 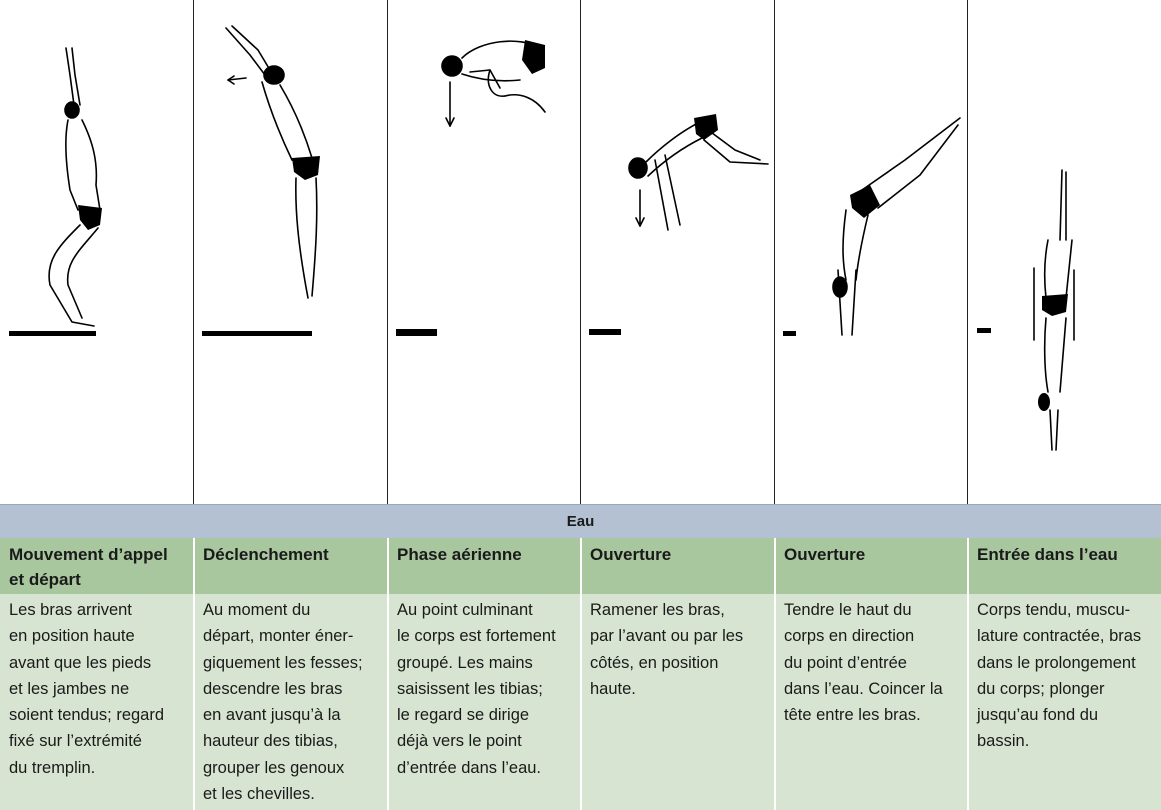 What do you see at coordinates (271, 162) in the screenshot?
I see `diver-figure-release` at bounding box center [271, 162].